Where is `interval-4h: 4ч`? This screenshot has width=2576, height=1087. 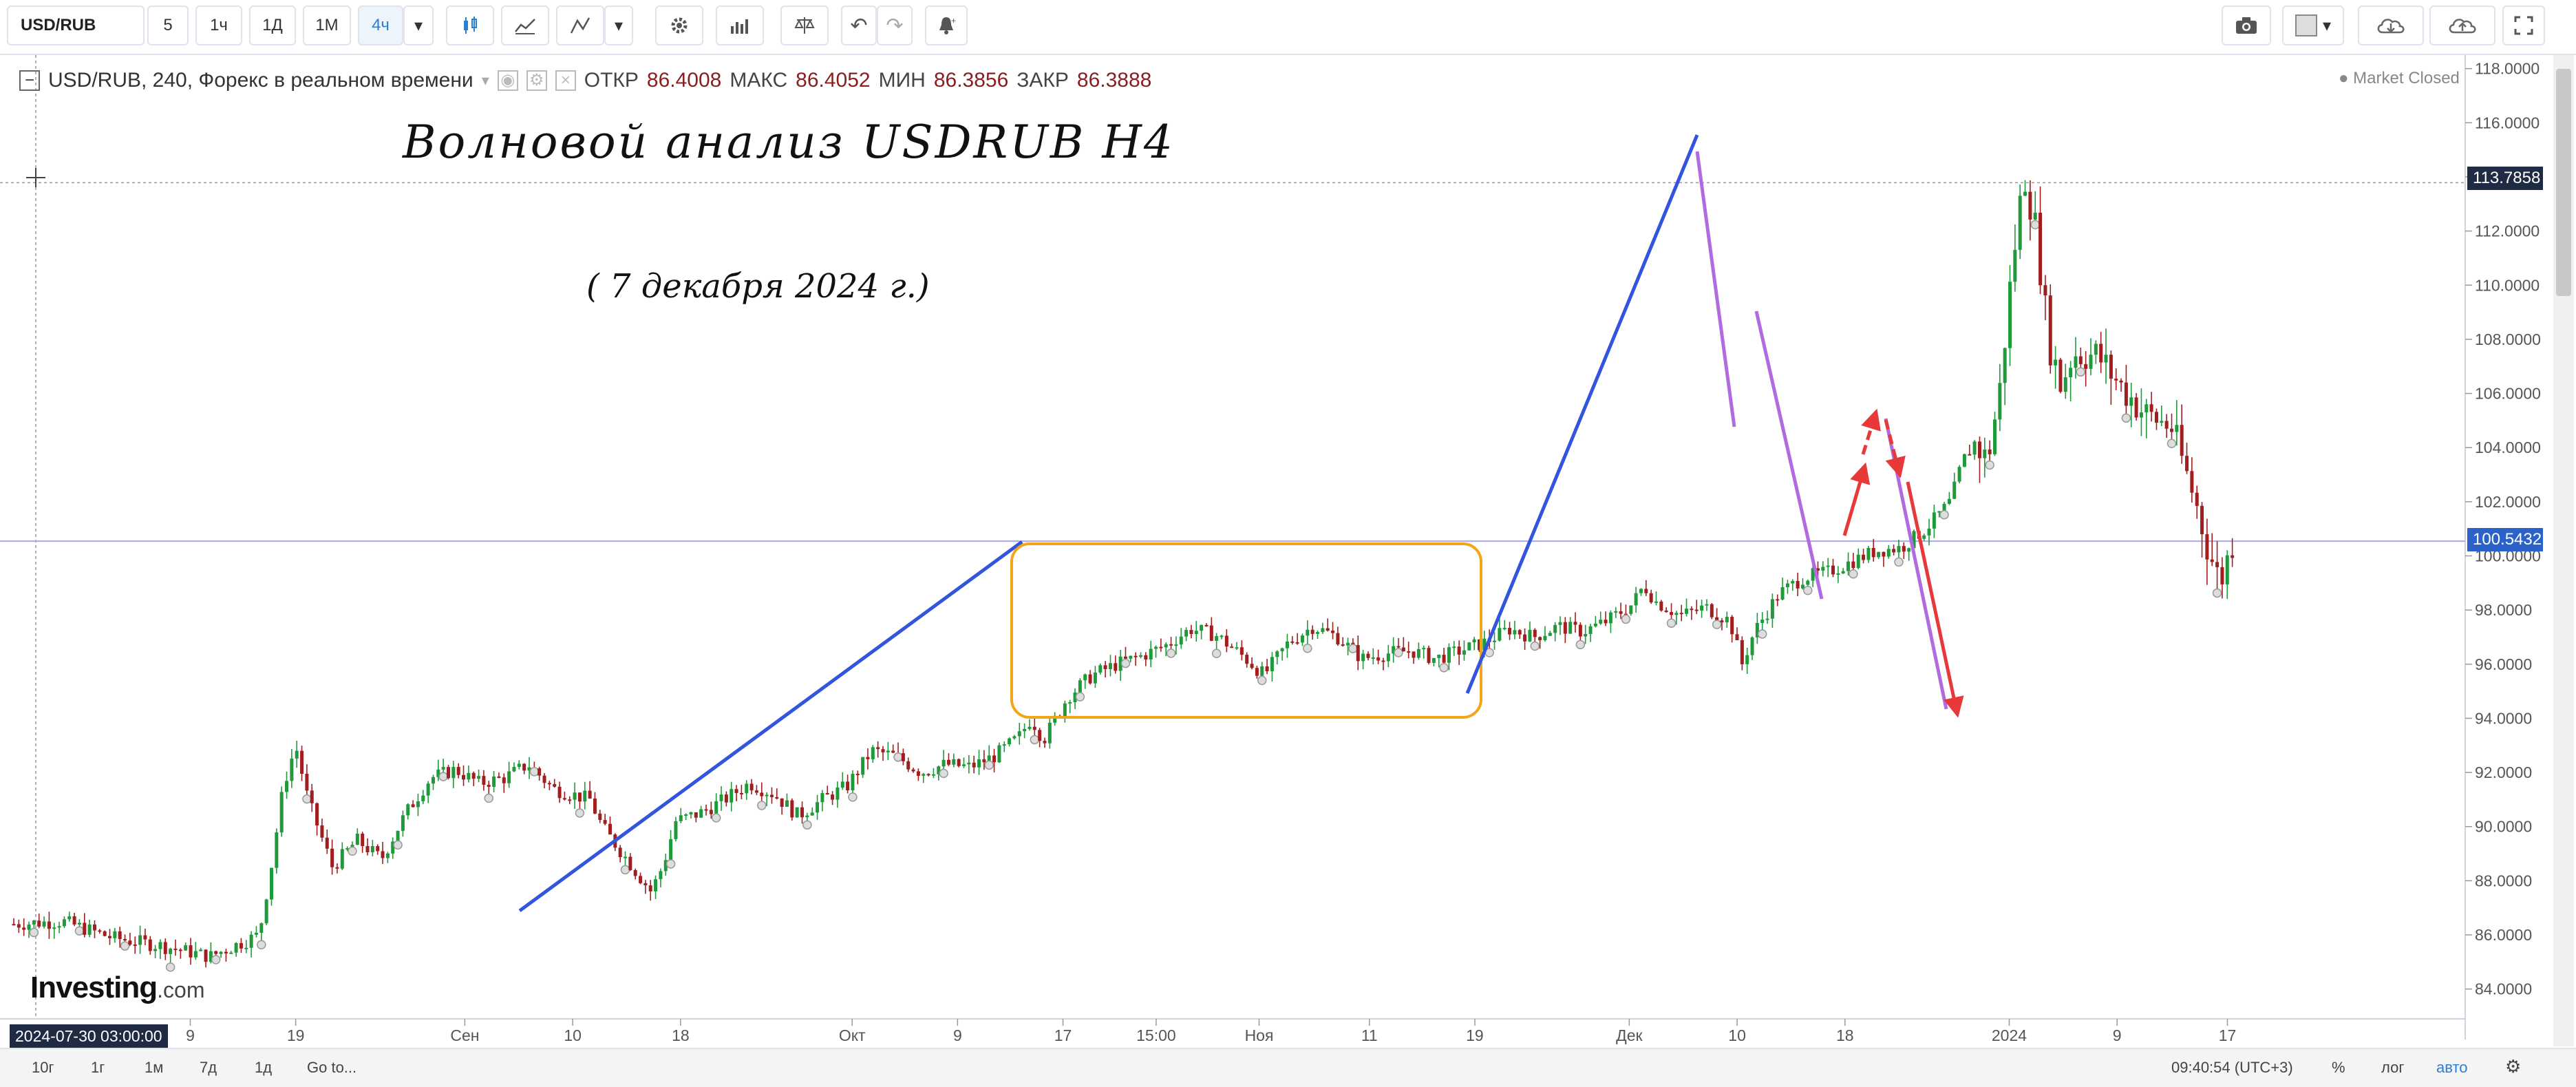 interval-4h: 4ч is located at coordinates (380, 25).